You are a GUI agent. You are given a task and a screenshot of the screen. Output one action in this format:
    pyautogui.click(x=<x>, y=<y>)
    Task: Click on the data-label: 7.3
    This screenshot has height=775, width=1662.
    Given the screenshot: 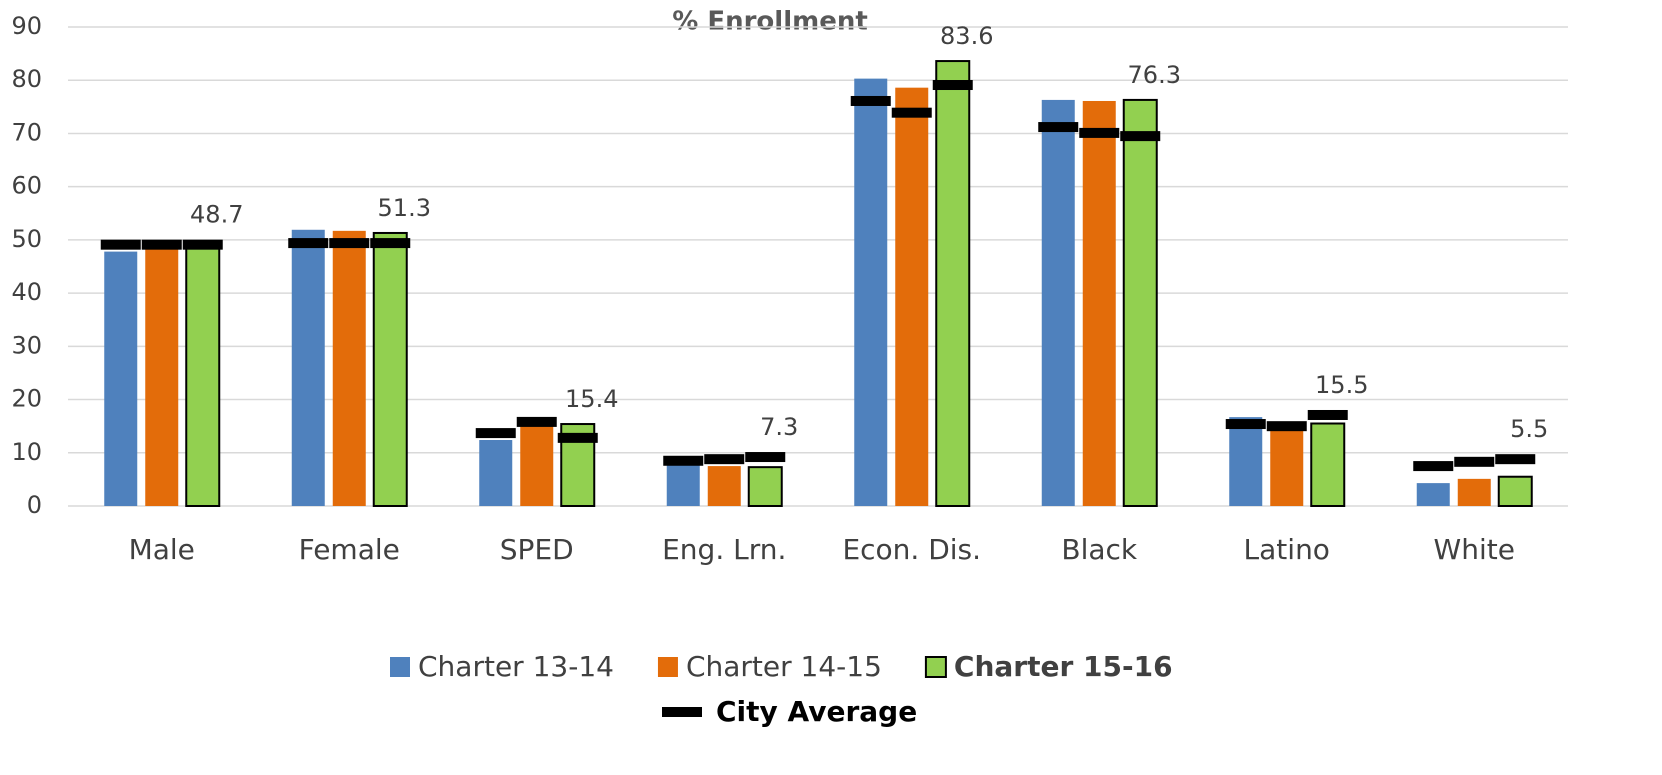 What is the action you would take?
    pyautogui.click(x=779, y=427)
    